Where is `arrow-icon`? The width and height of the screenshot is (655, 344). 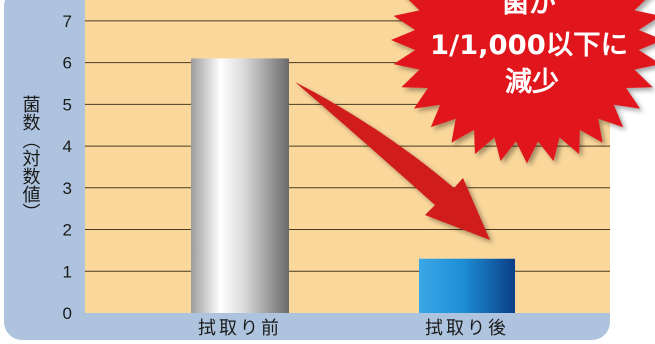
arrow-icon is located at coordinates (392, 161).